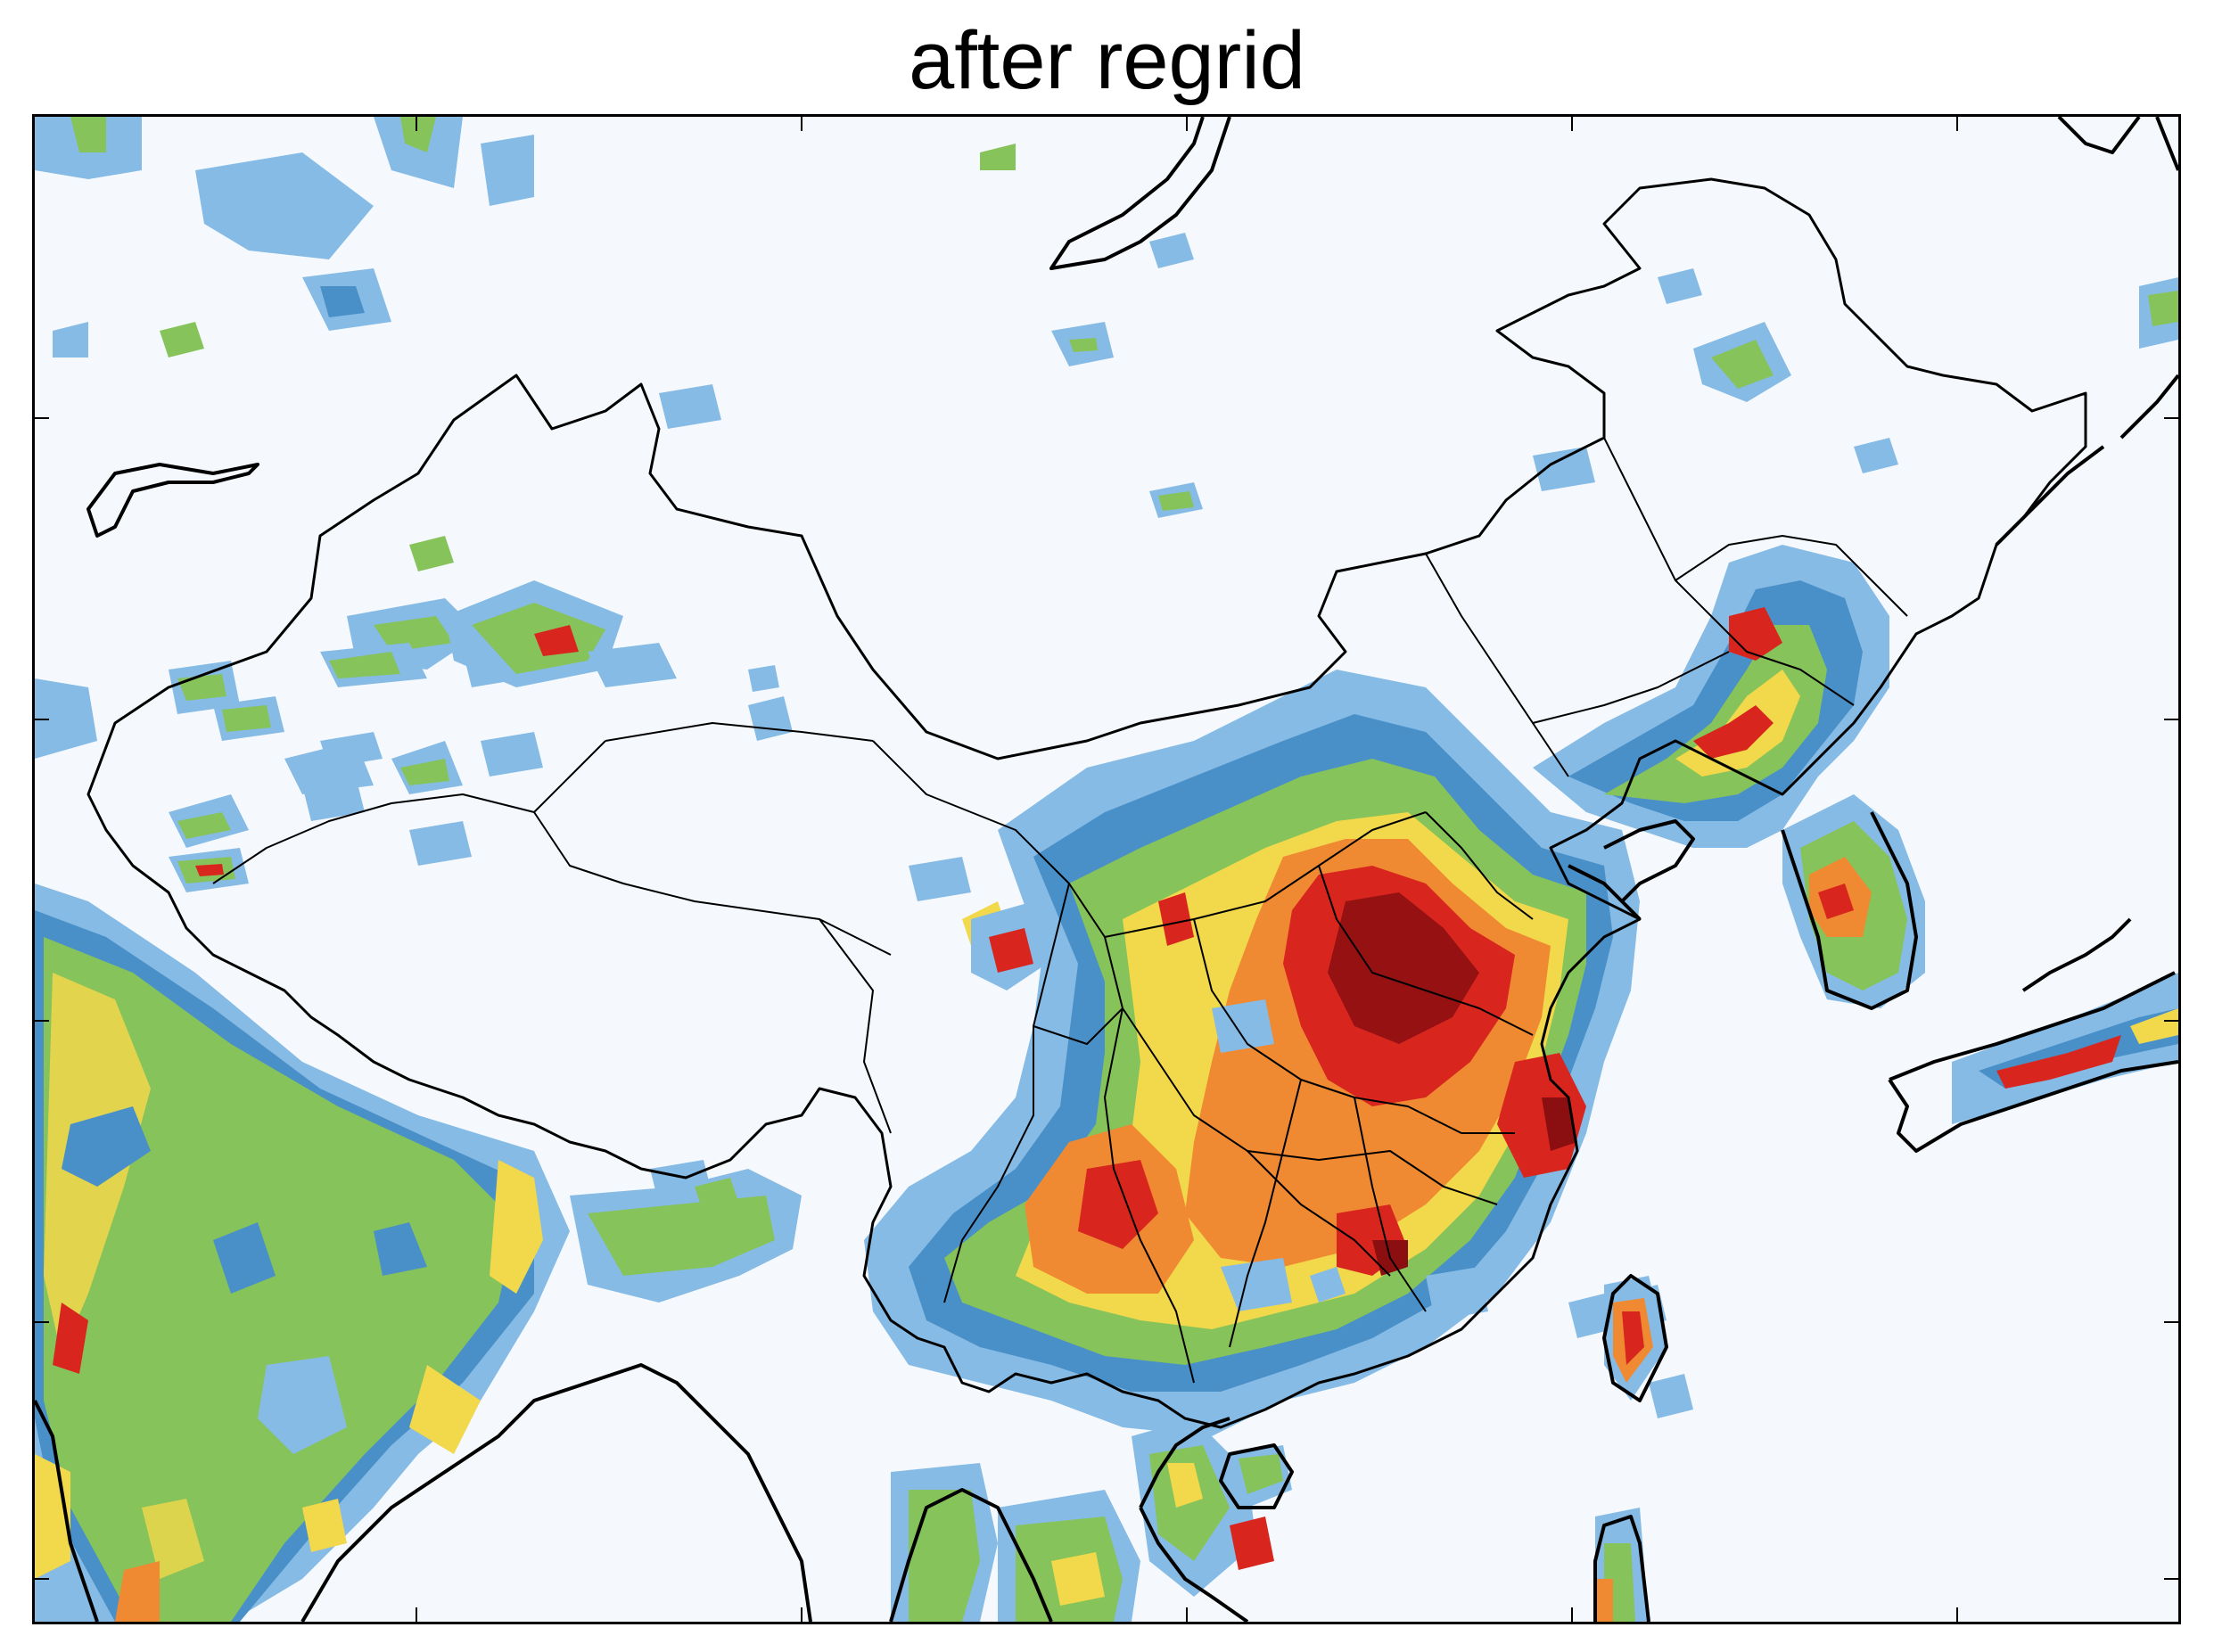 The image size is (2214, 1652). I want to click on coastline-caspian, so click(172, 501).